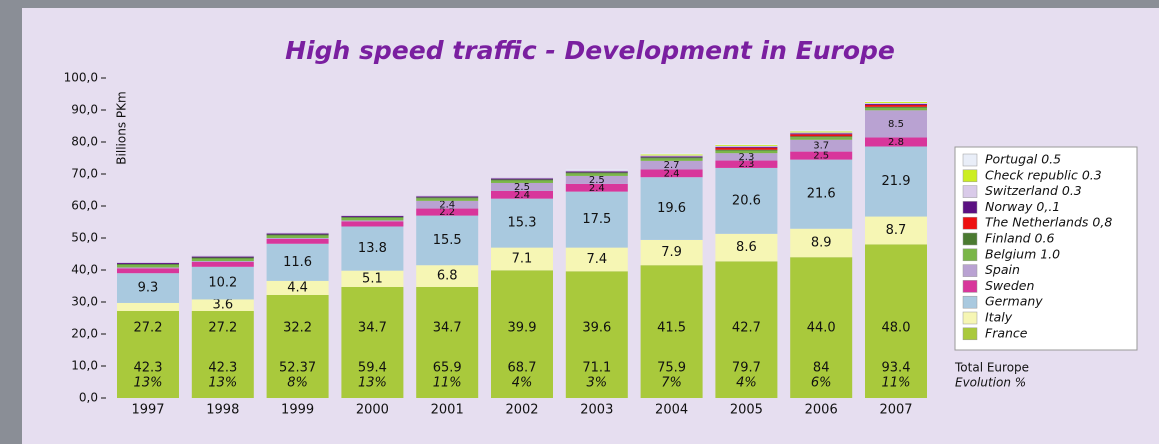  Describe the element at coordinates (88, 398) in the screenshot. I see `y-tick-label: 0,0` at that location.